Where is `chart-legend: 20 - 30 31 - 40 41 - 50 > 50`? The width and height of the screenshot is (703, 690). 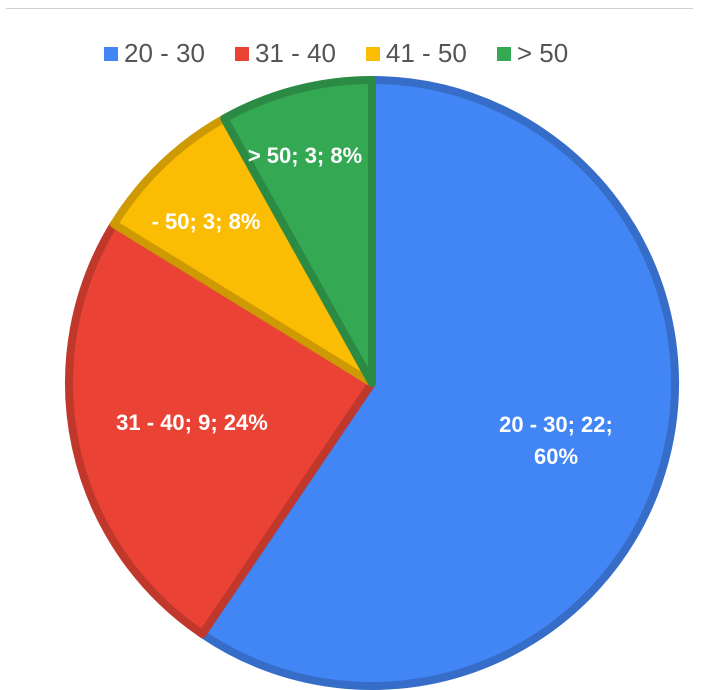
chart-legend: 20 - 30 31 - 40 41 - 50 > 50 is located at coordinates (336, 53).